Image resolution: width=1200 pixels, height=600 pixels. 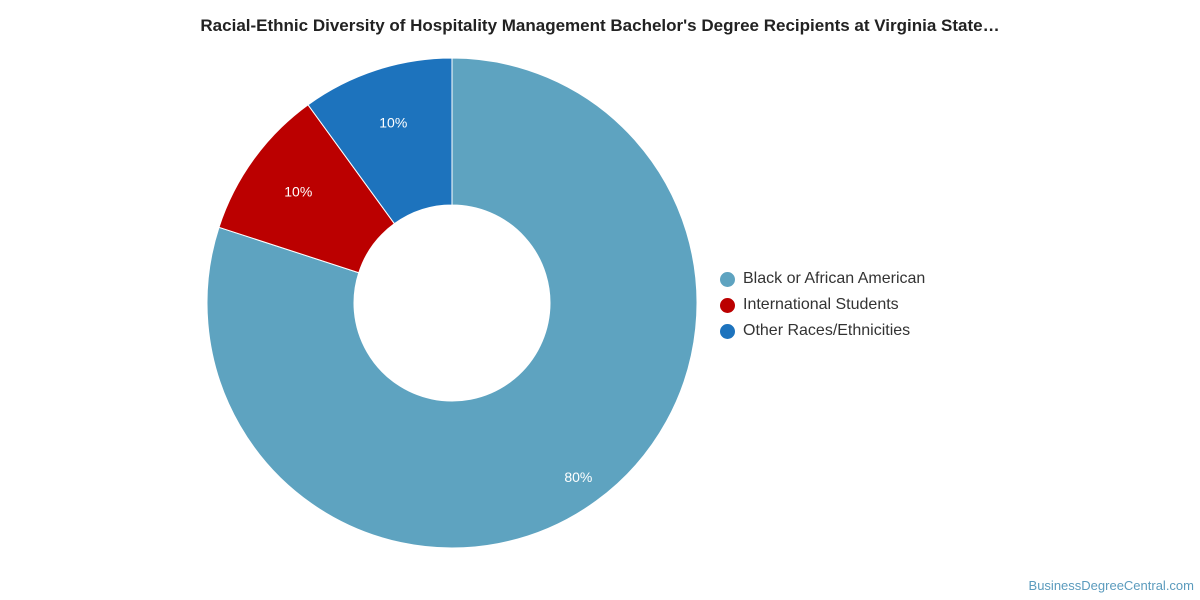 I want to click on legend-swatch-black-or-african-american, so click(x=727, y=279).